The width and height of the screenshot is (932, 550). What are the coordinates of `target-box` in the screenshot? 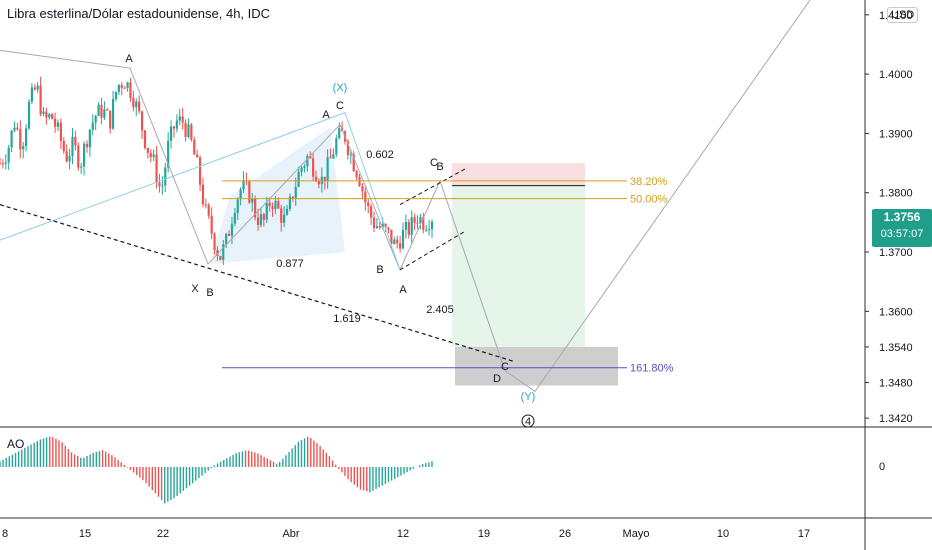 It's located at (536, 366).